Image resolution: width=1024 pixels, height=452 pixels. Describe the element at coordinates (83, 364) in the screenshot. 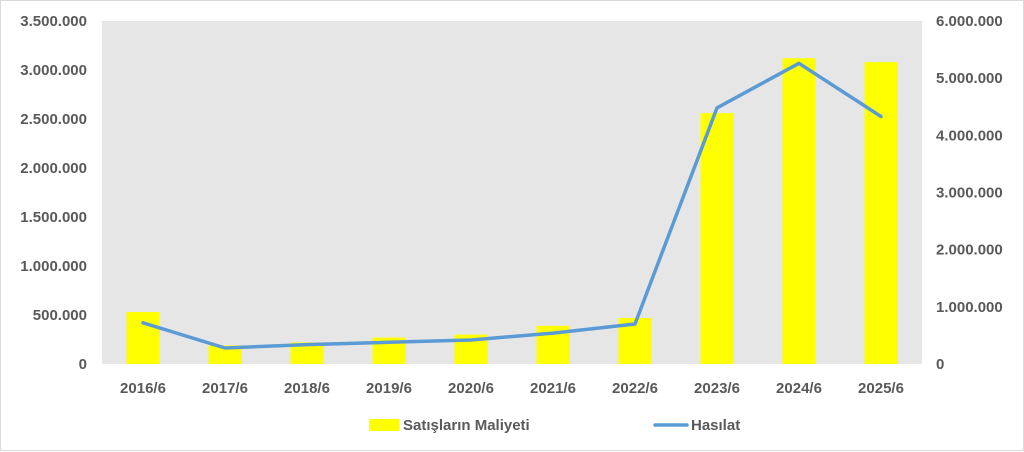

I see `left-tick-label: 0` at that location.